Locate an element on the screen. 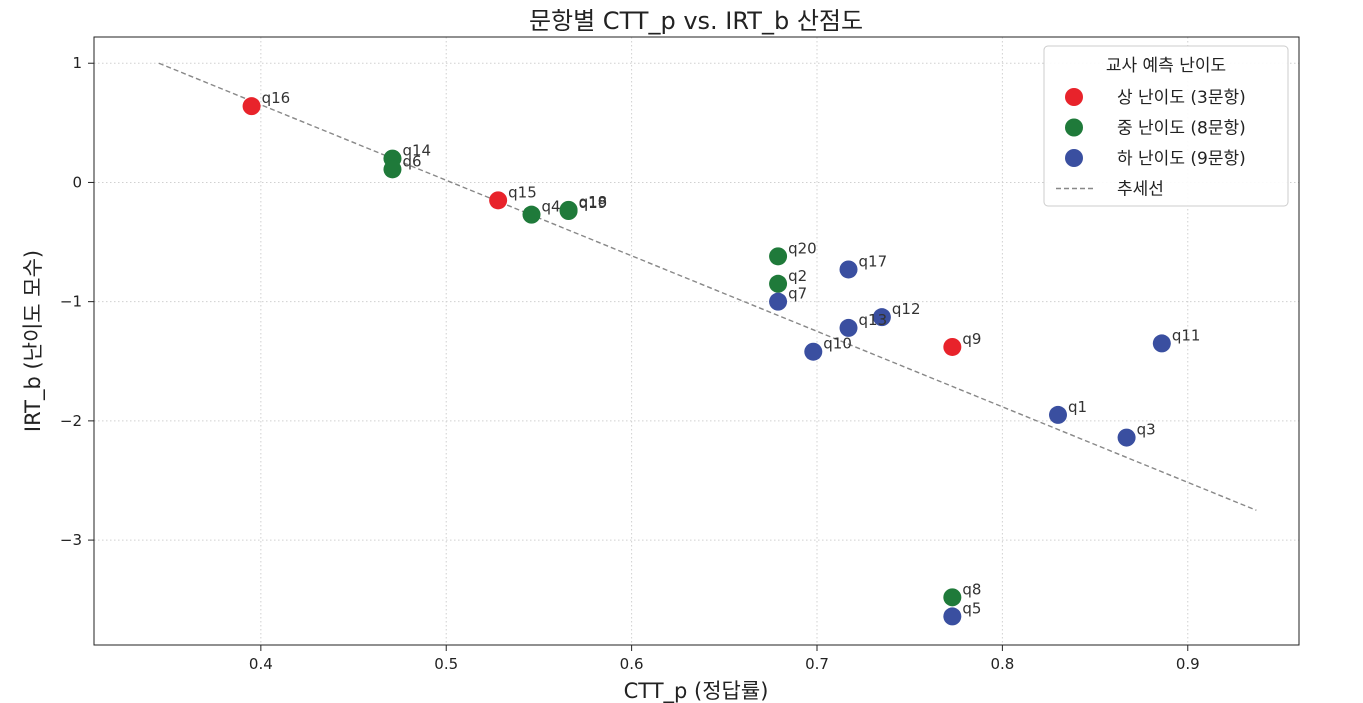 The image size is (1363, 703). point-label-q11: q11 is located at coordinates (1186, 335).